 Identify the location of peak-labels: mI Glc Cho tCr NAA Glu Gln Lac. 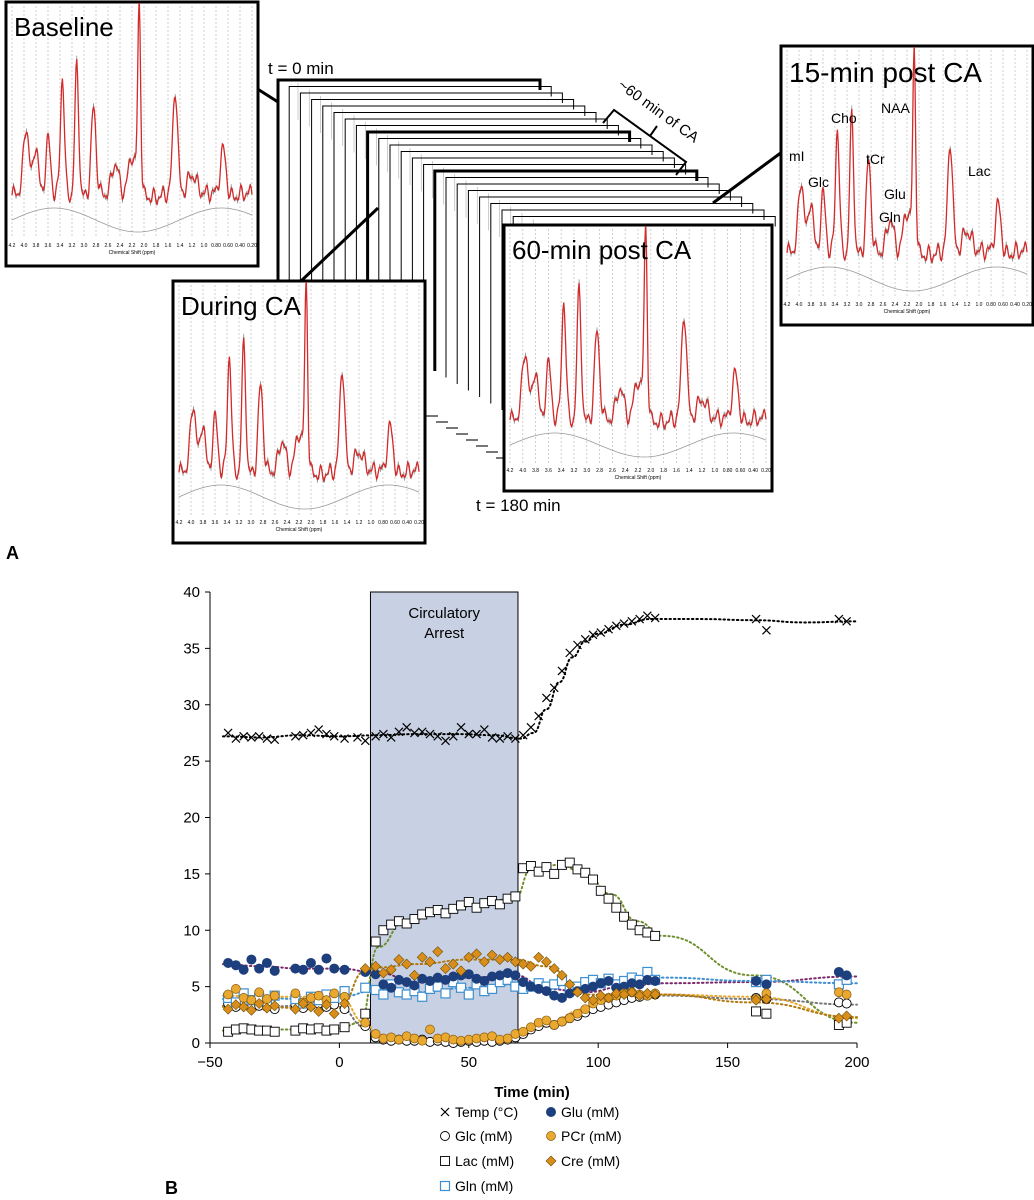
(890, 162).